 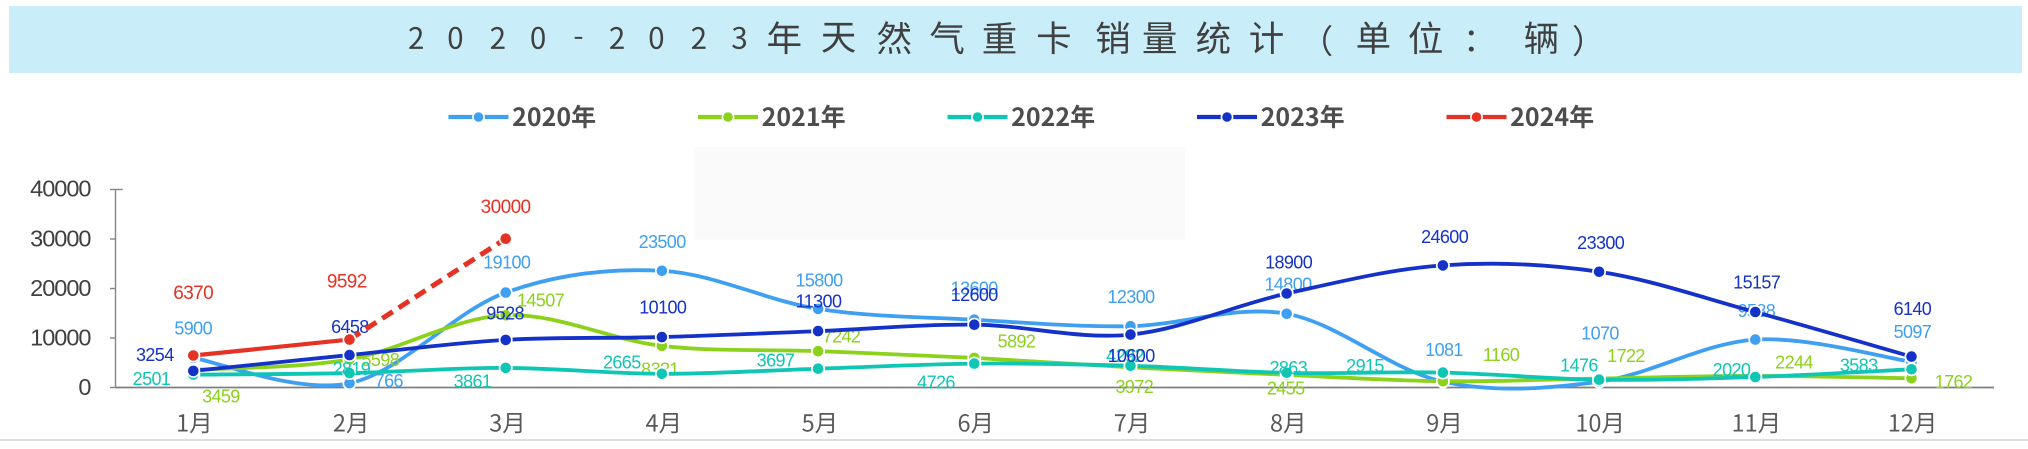 What do you see at coordinates (1954, 382) in the screenshot?
I see `svg-text: 1762` at bounding box center [1954, 382].